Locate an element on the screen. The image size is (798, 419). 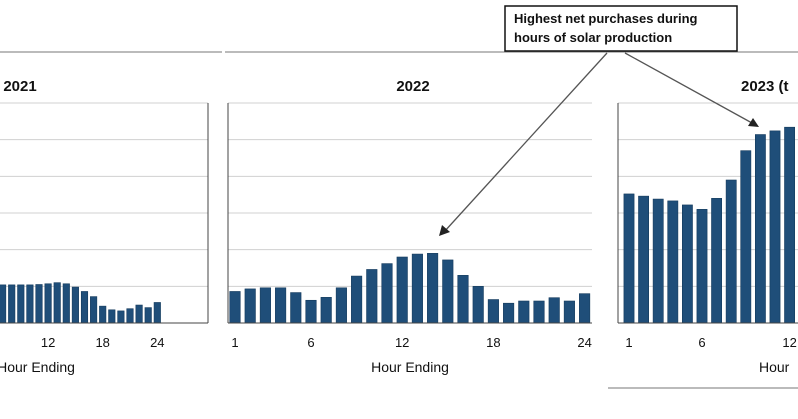
annotation-arrow-to-2023 is located at coordinates (688, 88).